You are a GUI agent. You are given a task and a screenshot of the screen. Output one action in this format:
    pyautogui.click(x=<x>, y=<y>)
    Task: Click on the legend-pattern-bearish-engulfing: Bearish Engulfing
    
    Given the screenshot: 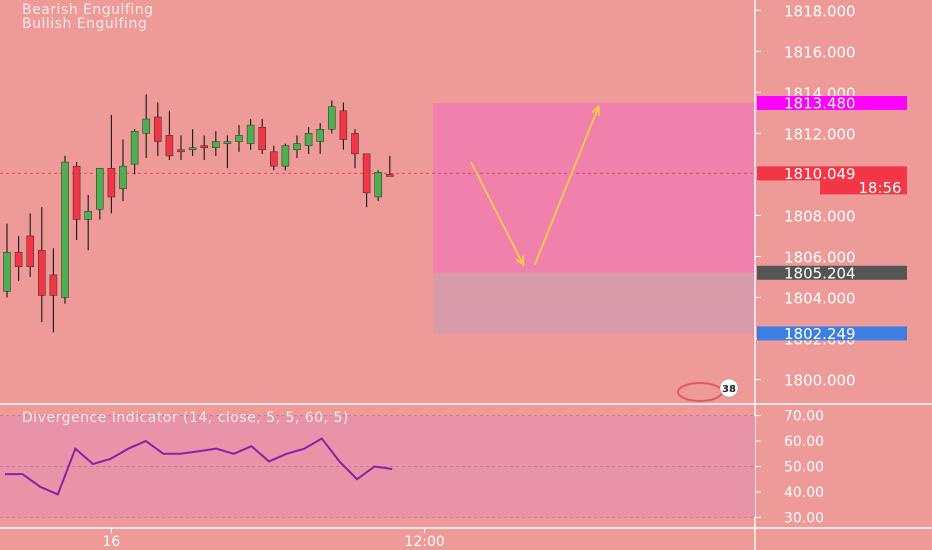 What is the action you would take?
    pyautogui.click(x=88, y=10)
    